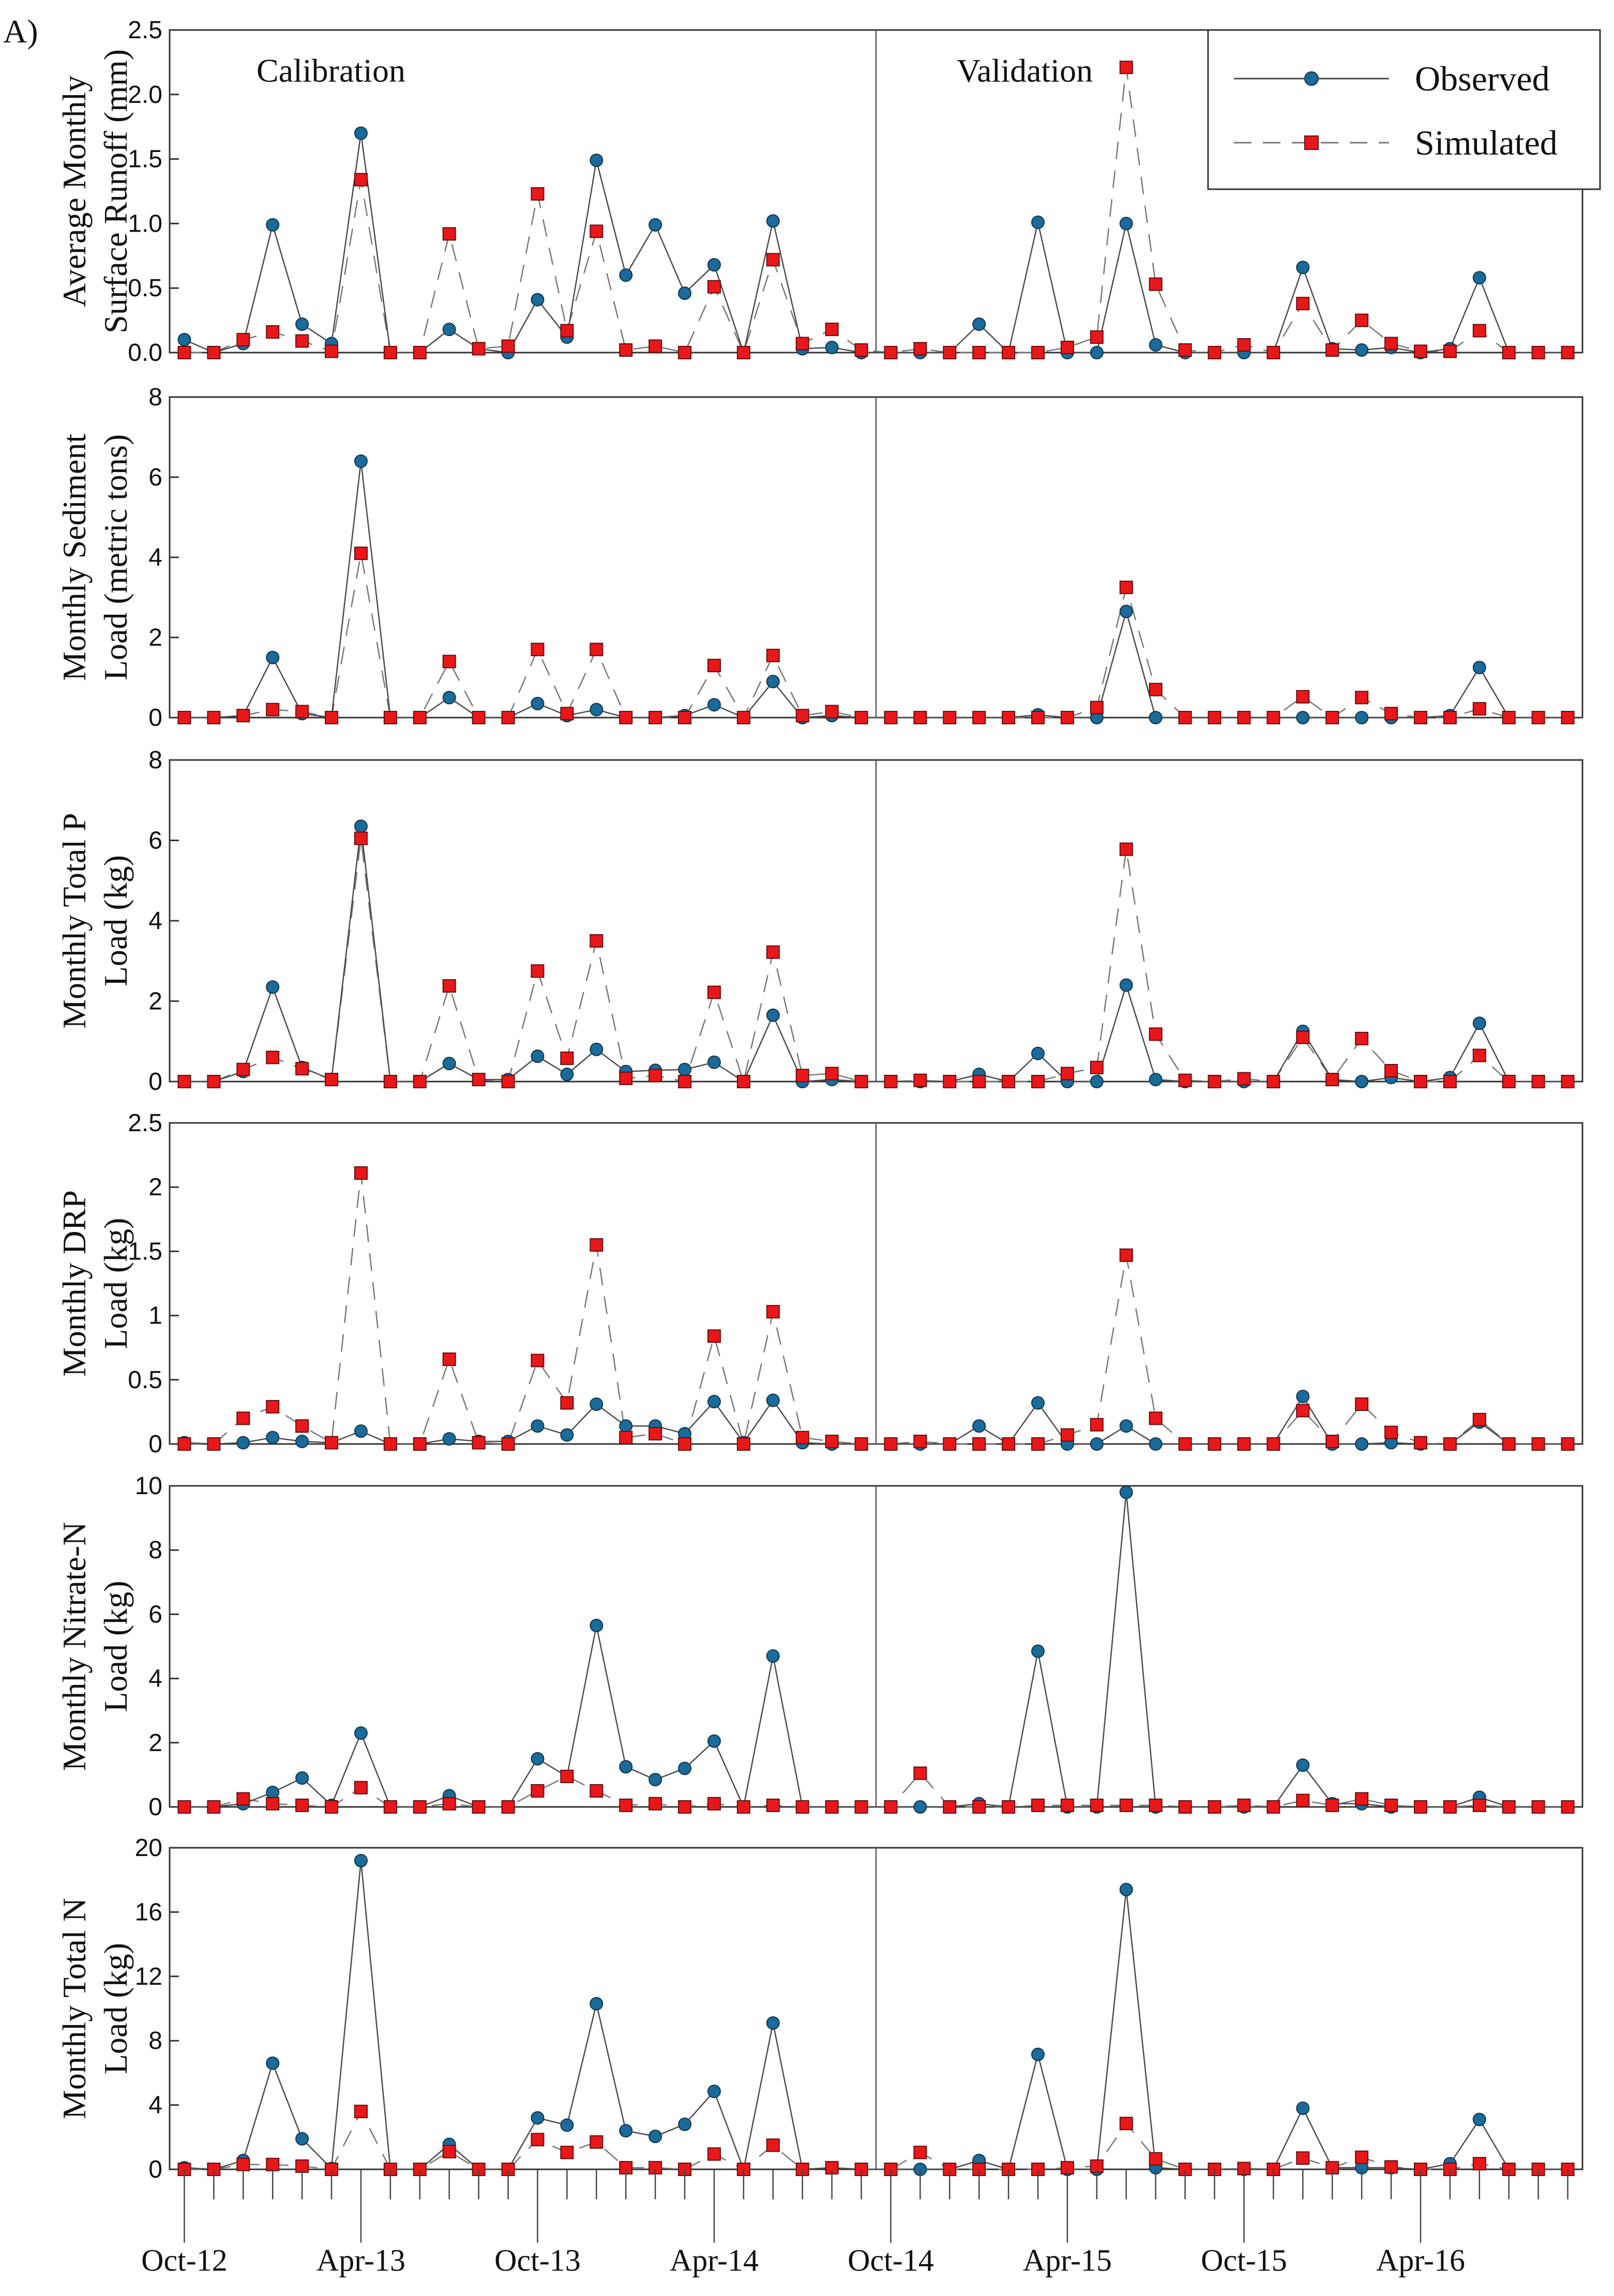 The image size is (1614, 2296). What do you see at coordinates (145, 223) in the screenshot?
I see `y-tick-label: 1.0` at bounding box center [145, 223].